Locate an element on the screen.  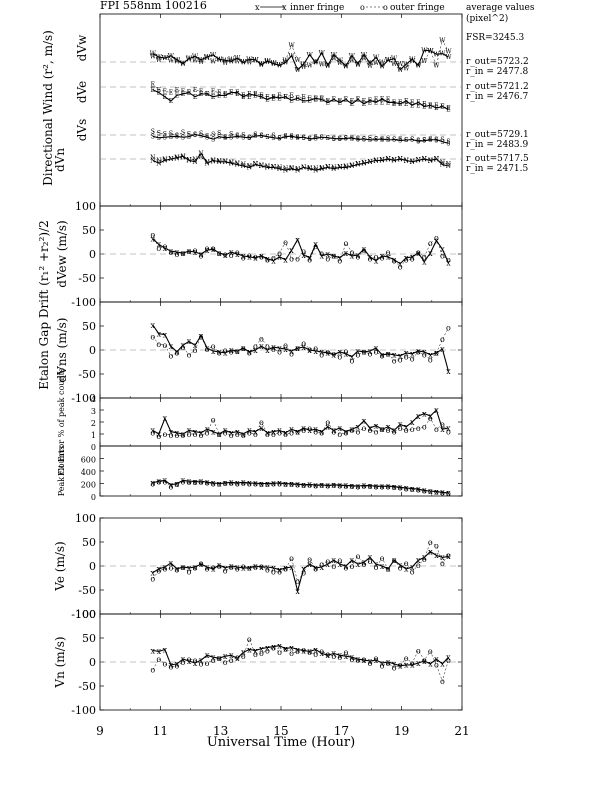
y-tick-label: 50 is located at coordinates (89, 326).